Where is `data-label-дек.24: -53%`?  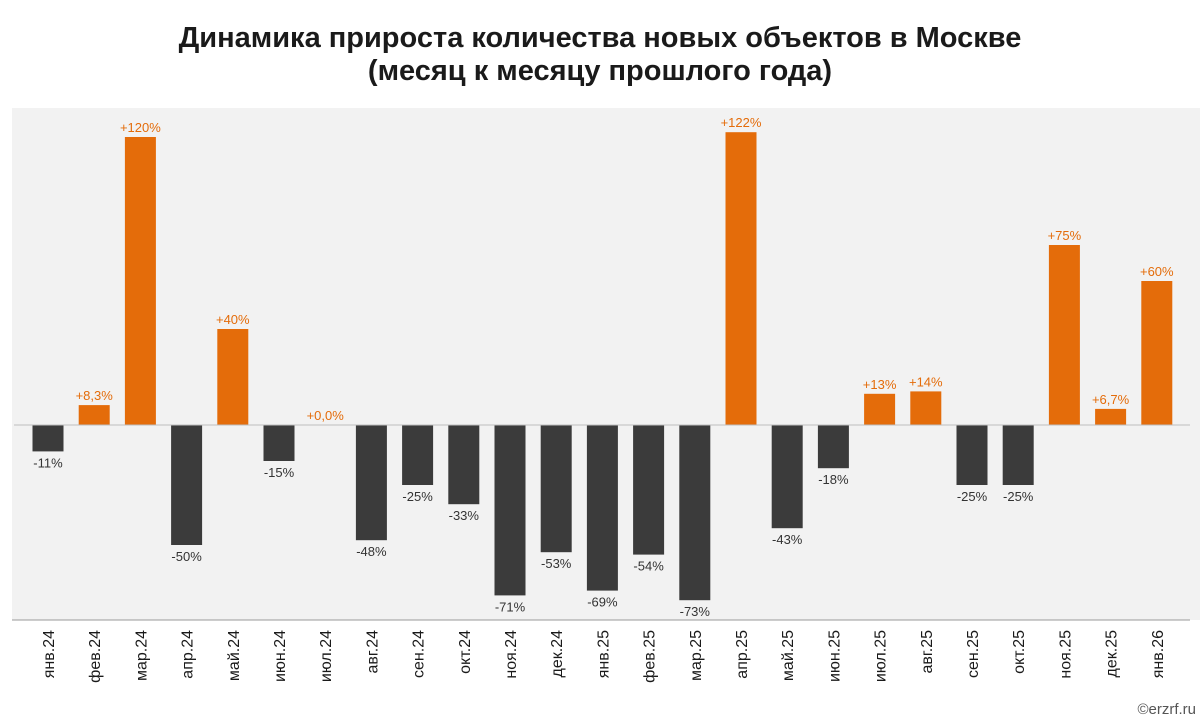
data-label-дек.24: -53% is located at coordinates (556, 563).